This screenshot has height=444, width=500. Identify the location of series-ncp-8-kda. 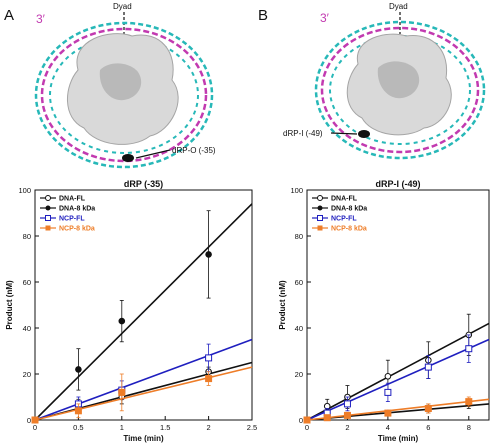
(142, 395).